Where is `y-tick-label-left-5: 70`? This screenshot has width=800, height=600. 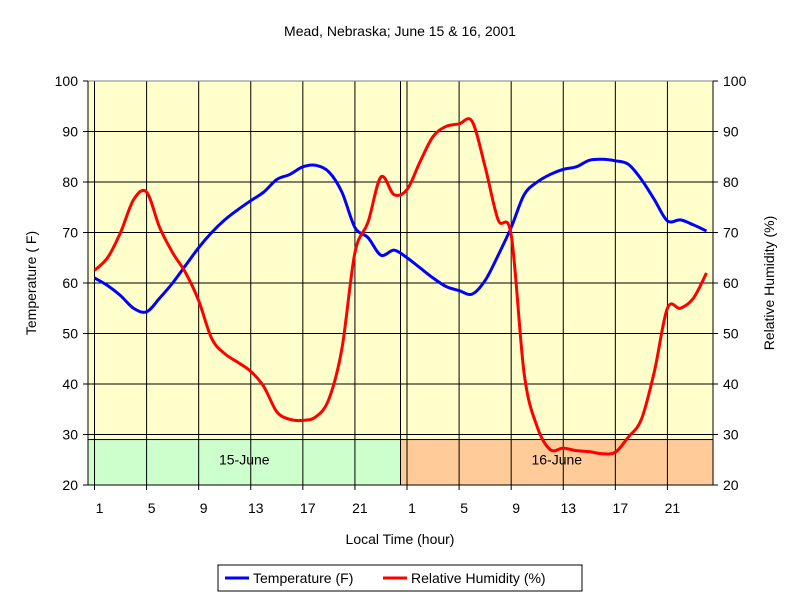
y-tick-label-left-5: 70 is located at coordinates (70, 233).